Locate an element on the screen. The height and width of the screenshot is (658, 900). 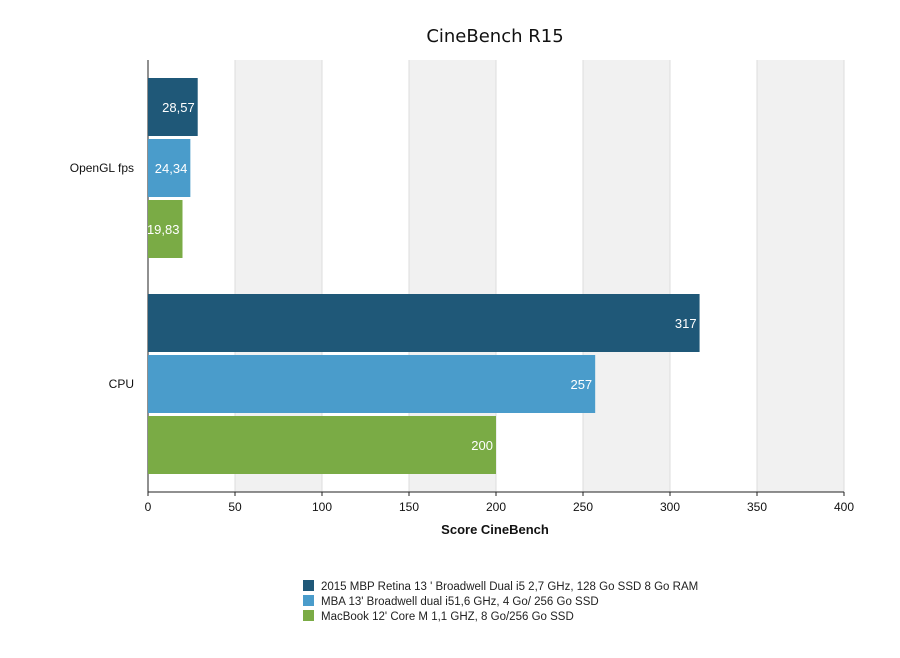
bar-data-label: 28,57 is located at coordinates (178, 107).